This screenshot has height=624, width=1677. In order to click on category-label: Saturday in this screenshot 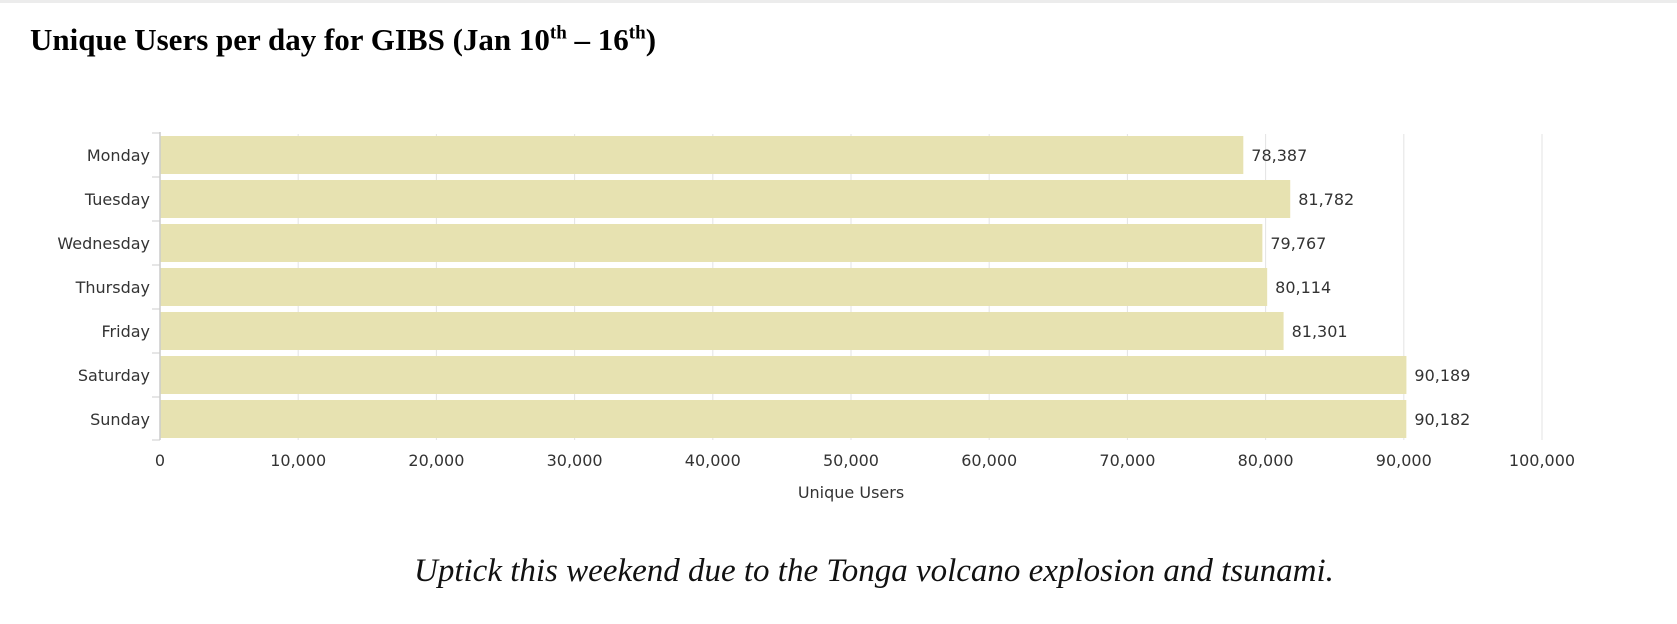, I will do `click(114, 375)`.